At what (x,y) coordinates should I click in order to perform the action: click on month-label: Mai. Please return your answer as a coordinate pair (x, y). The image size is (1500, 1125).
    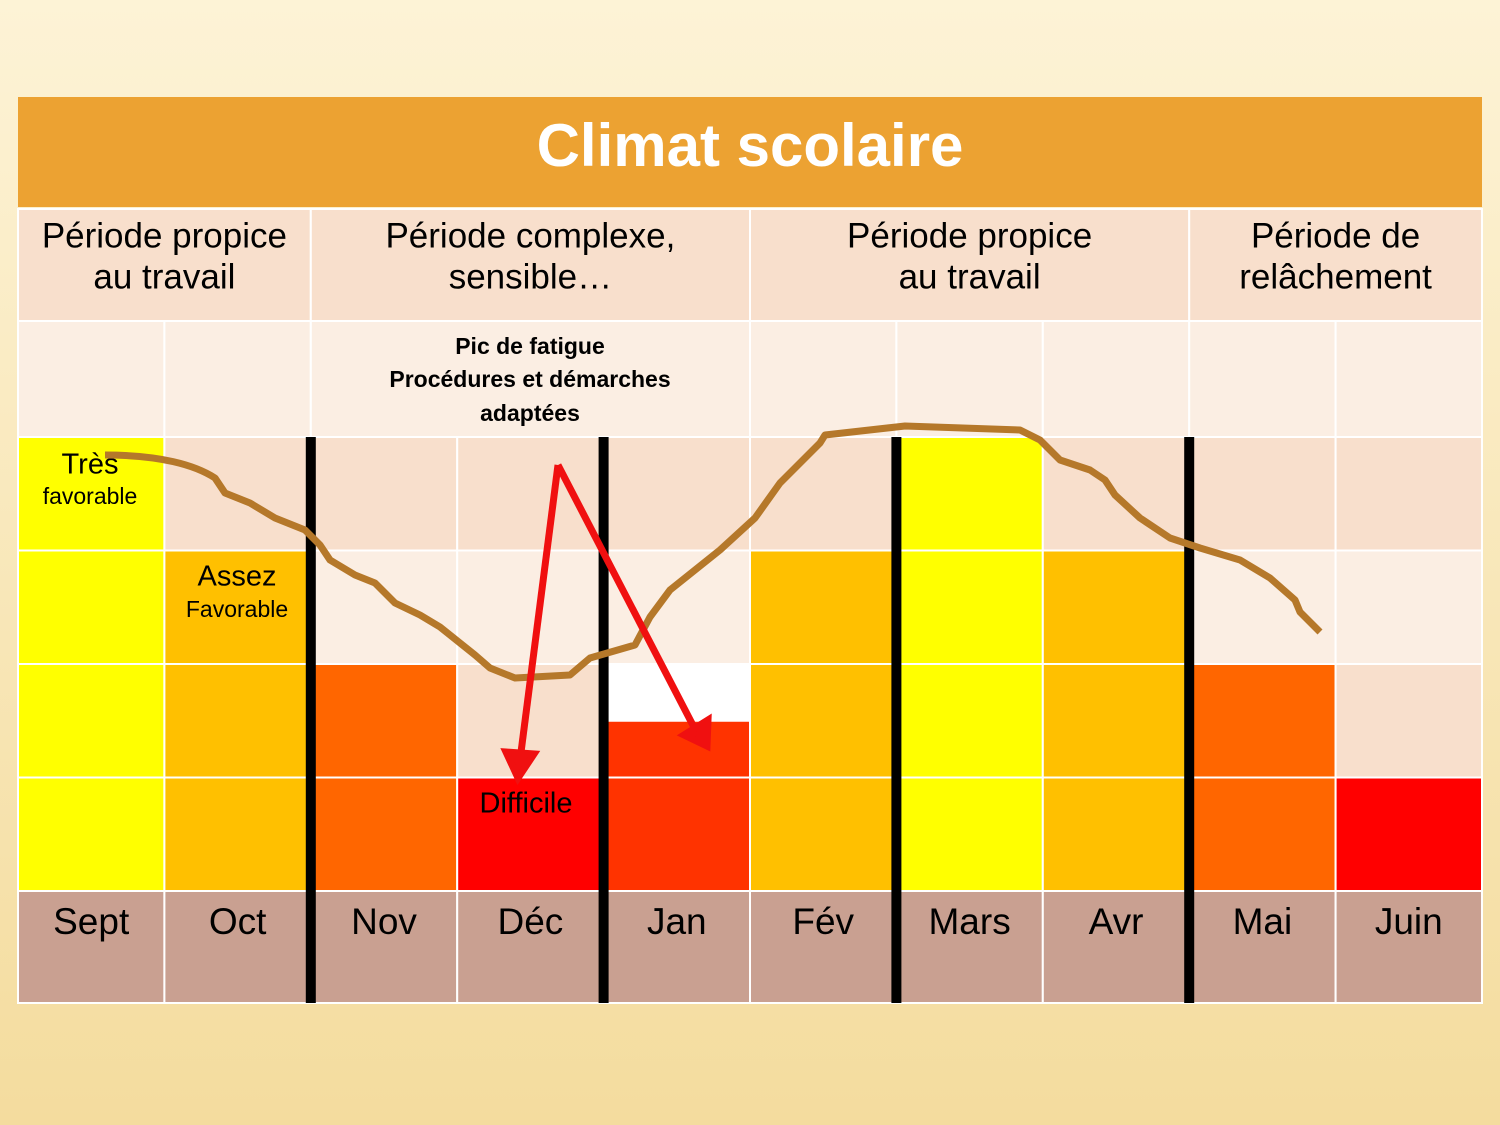
    Looking at the image, I should click on (1263, 921).